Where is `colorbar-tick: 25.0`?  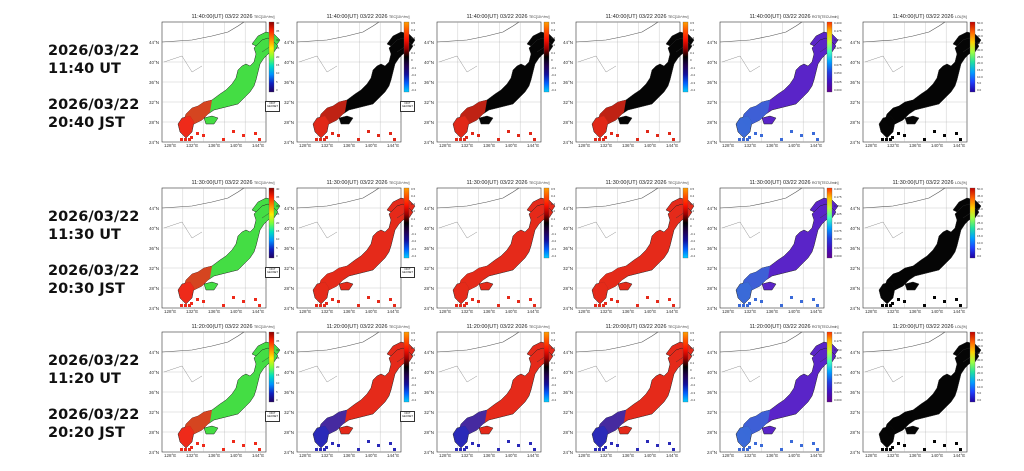 colorbar-tick: 25.0 is located at coordinates (980, 56).